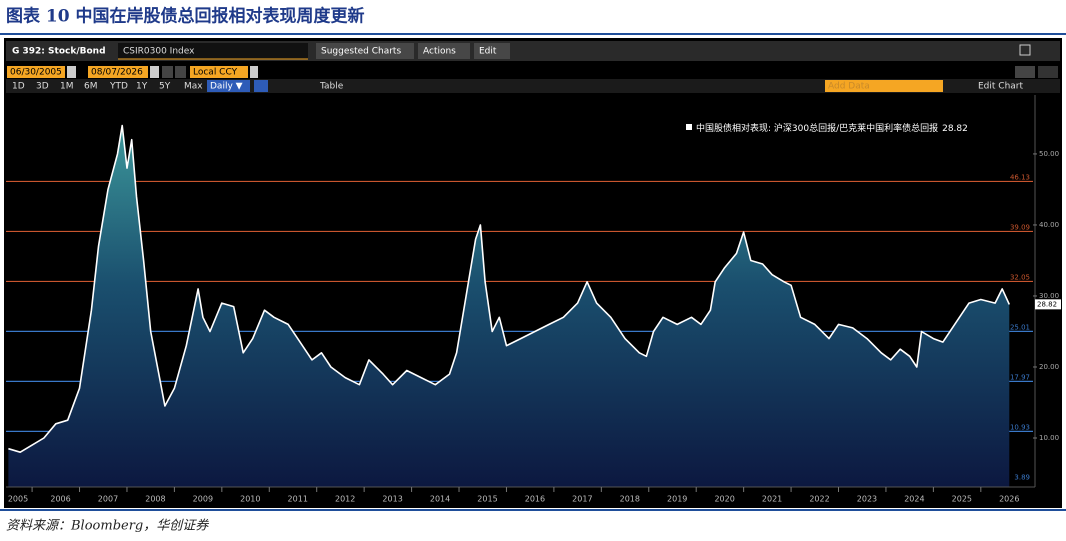 This screenshot has height=541, width=1066. Describe the element at coordinates (533, 86) in the screenshot. I see `range-bar` at that location.